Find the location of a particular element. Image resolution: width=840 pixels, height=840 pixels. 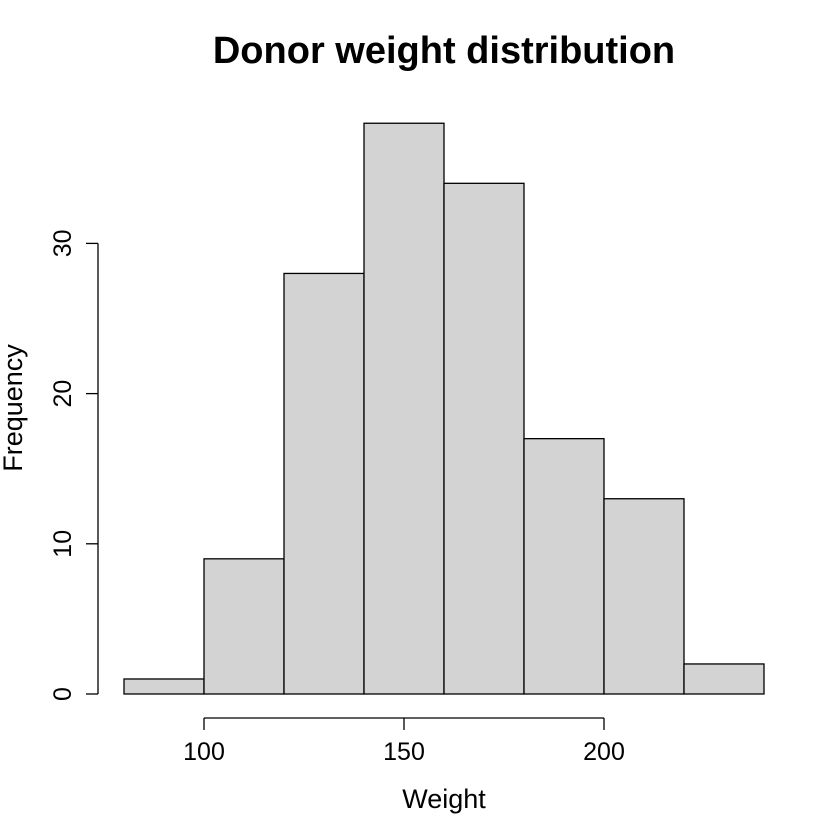

y-tick-label-3: 30 is located at coordinates (63, 243).